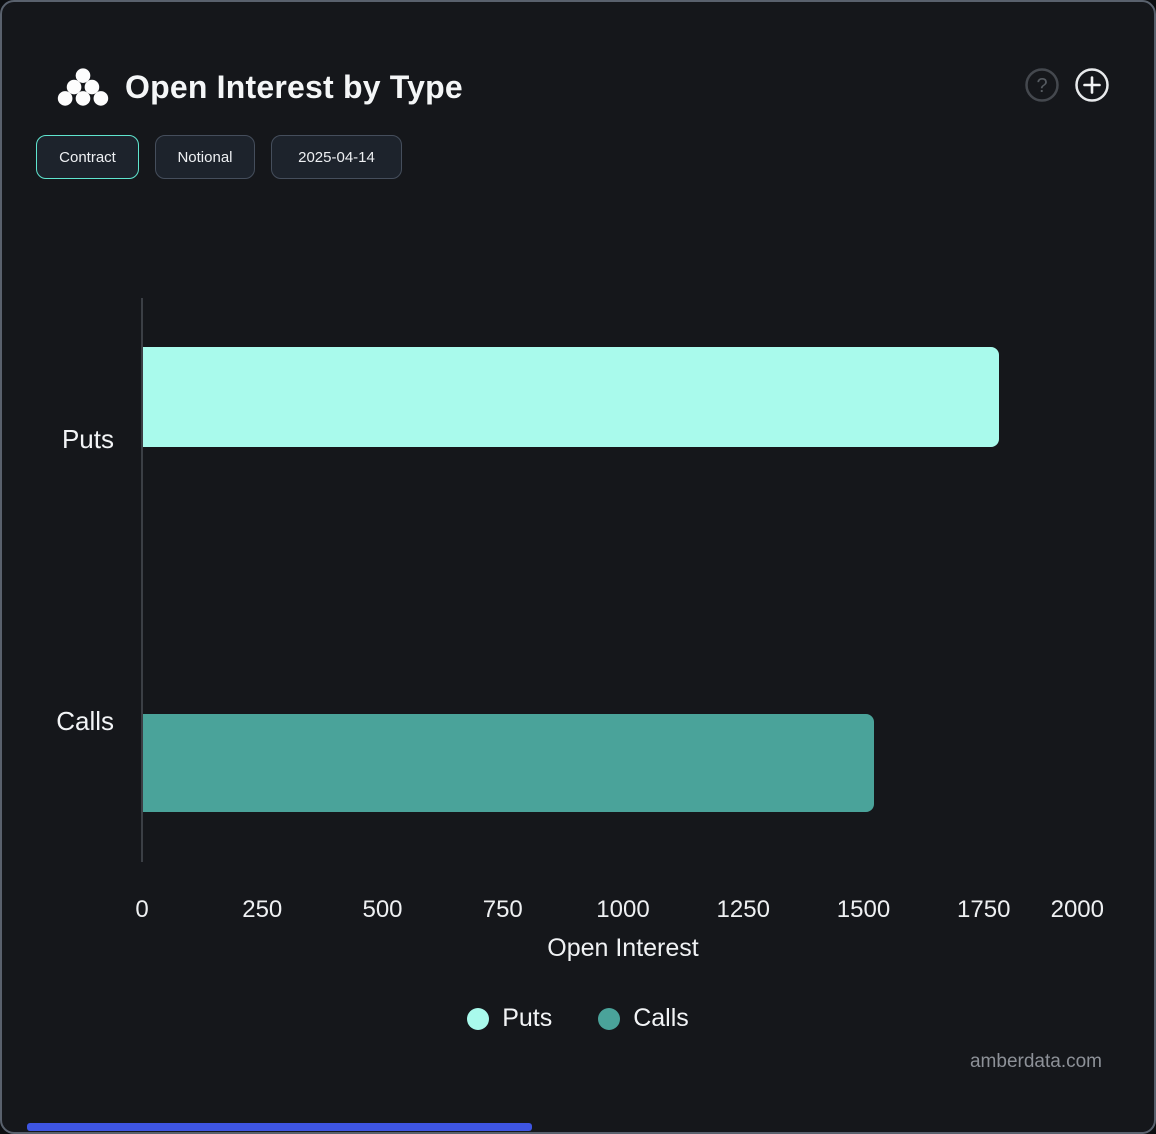 The height and width of the screenshot is (1134, 1156). Describe the element at coordinates (205, 157) in the screenshot. I see `notional-button: Notional` at that location.